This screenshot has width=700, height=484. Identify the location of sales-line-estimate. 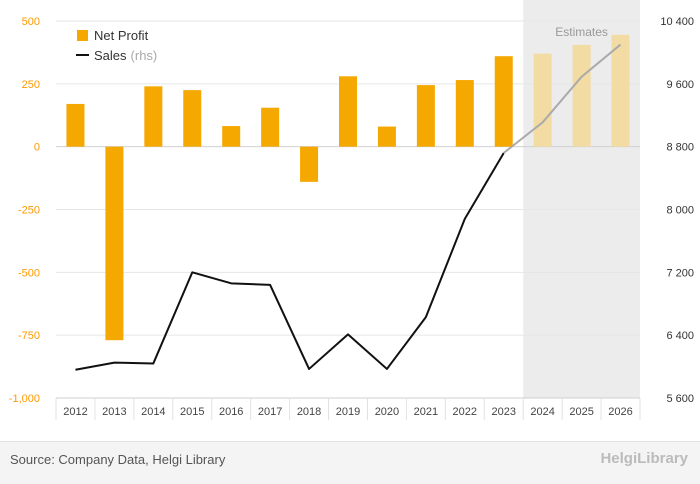
(562, 98).